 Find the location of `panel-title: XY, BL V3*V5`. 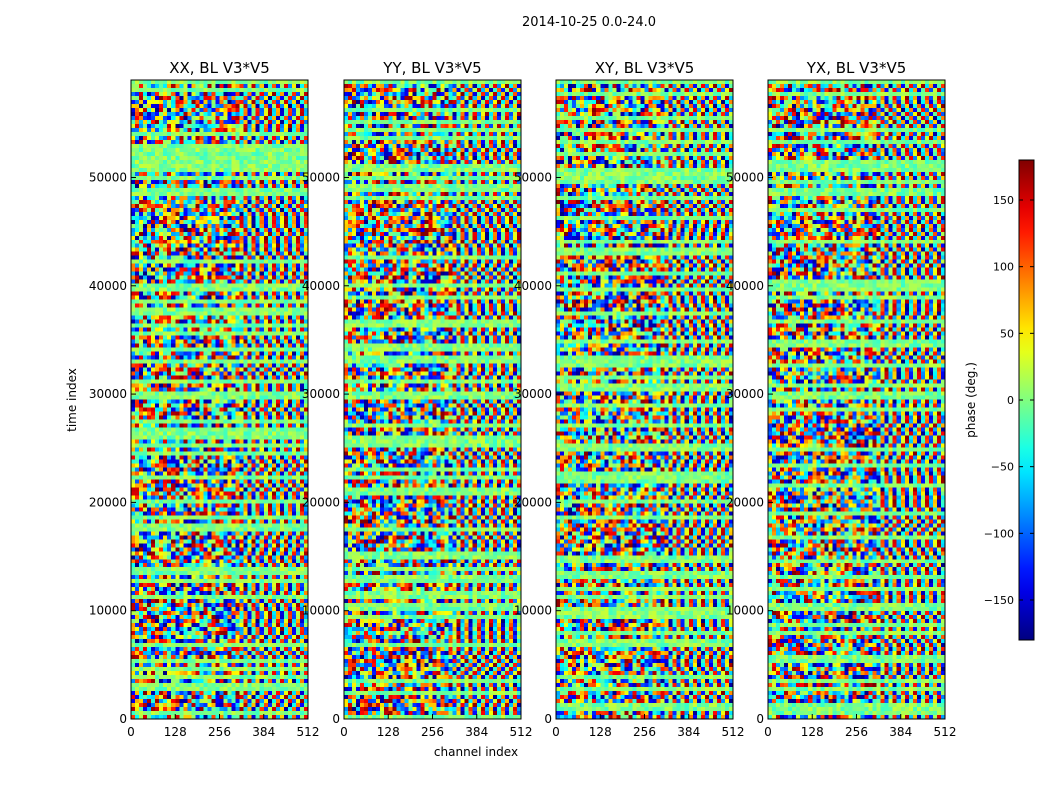

panel-title: XY, BL V3*V5 is located at coordinates (645, 68).